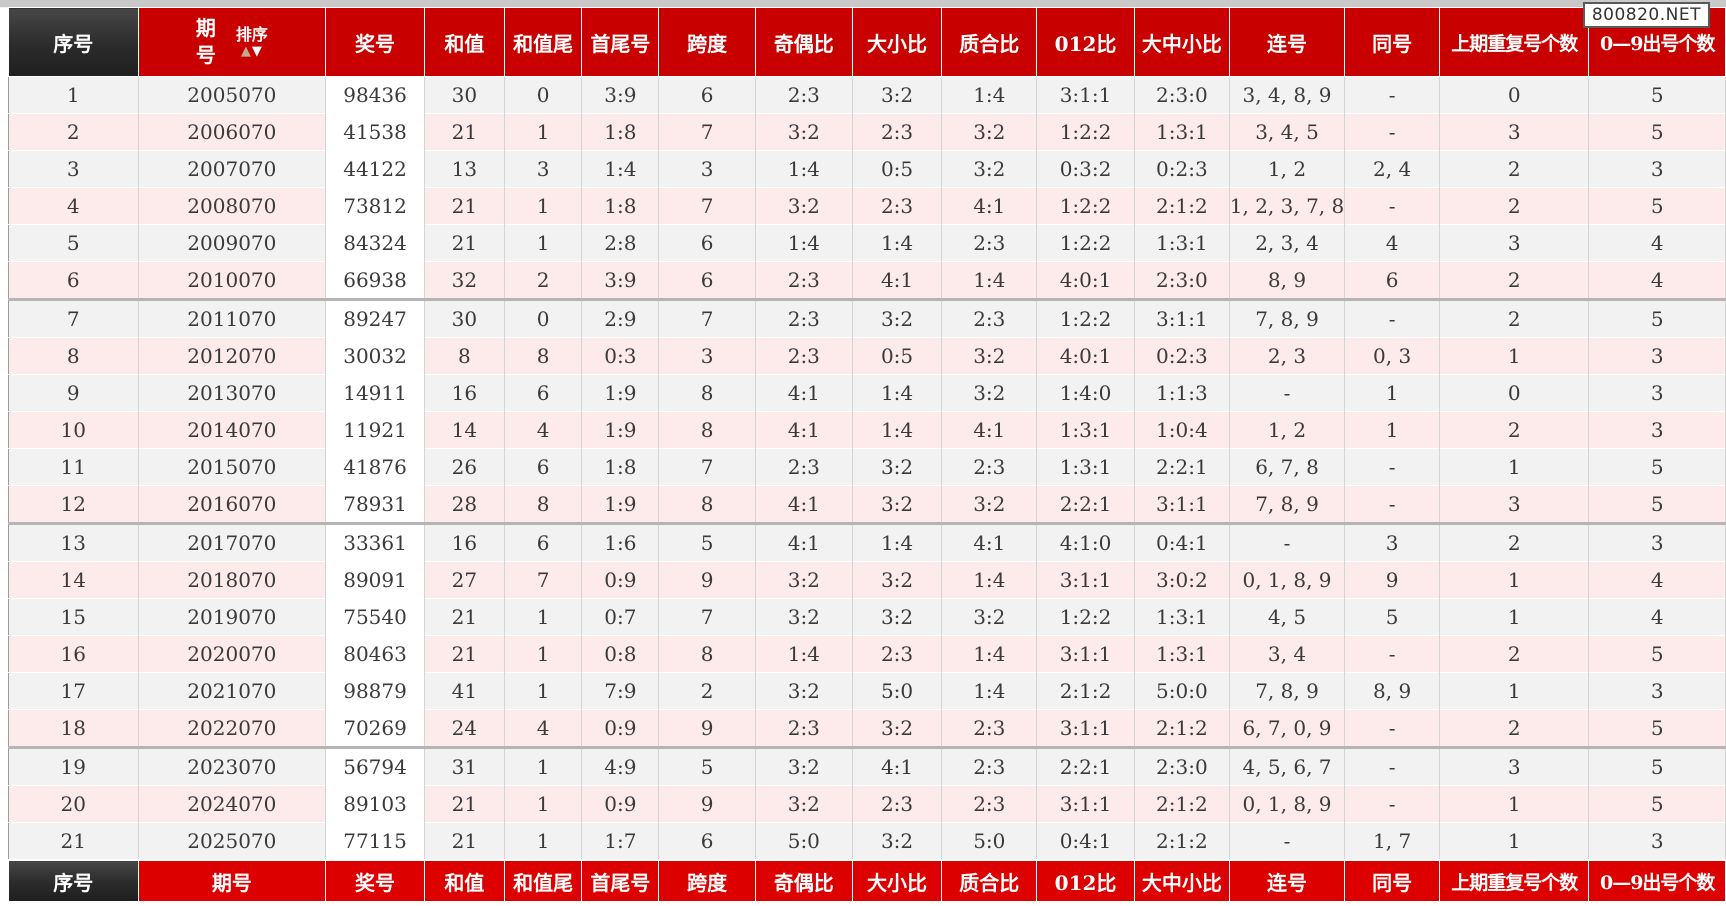 The image size is (1726, 906). I want to click on cell-qihao: 2015070, so click(232, 467).